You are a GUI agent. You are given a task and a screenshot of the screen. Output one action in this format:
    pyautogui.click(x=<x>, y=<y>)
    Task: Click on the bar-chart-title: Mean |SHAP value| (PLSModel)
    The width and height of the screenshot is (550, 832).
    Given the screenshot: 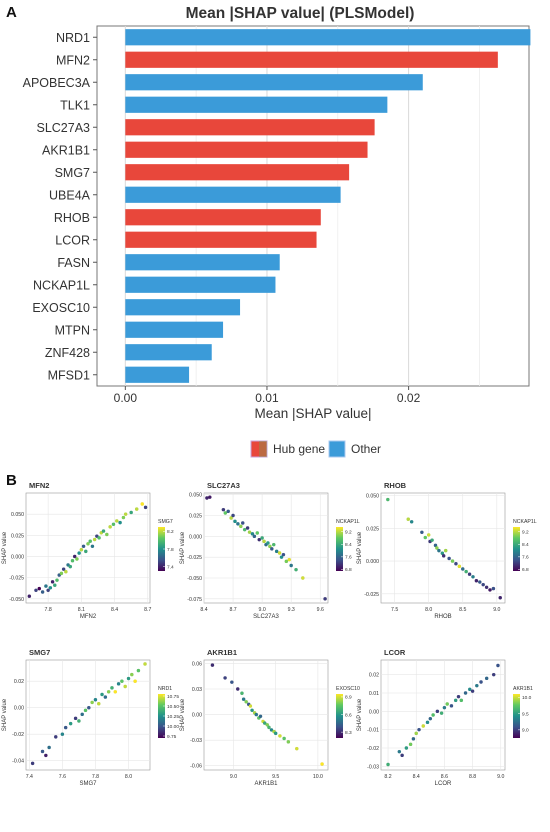 What is the action you would take?
    pyautogui.click(x=300, y=13)
    